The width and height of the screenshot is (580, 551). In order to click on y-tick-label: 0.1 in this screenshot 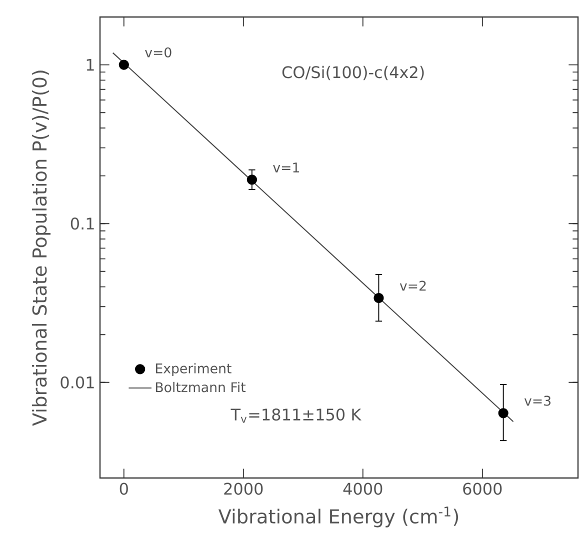, I will do `click(82, 224)`.